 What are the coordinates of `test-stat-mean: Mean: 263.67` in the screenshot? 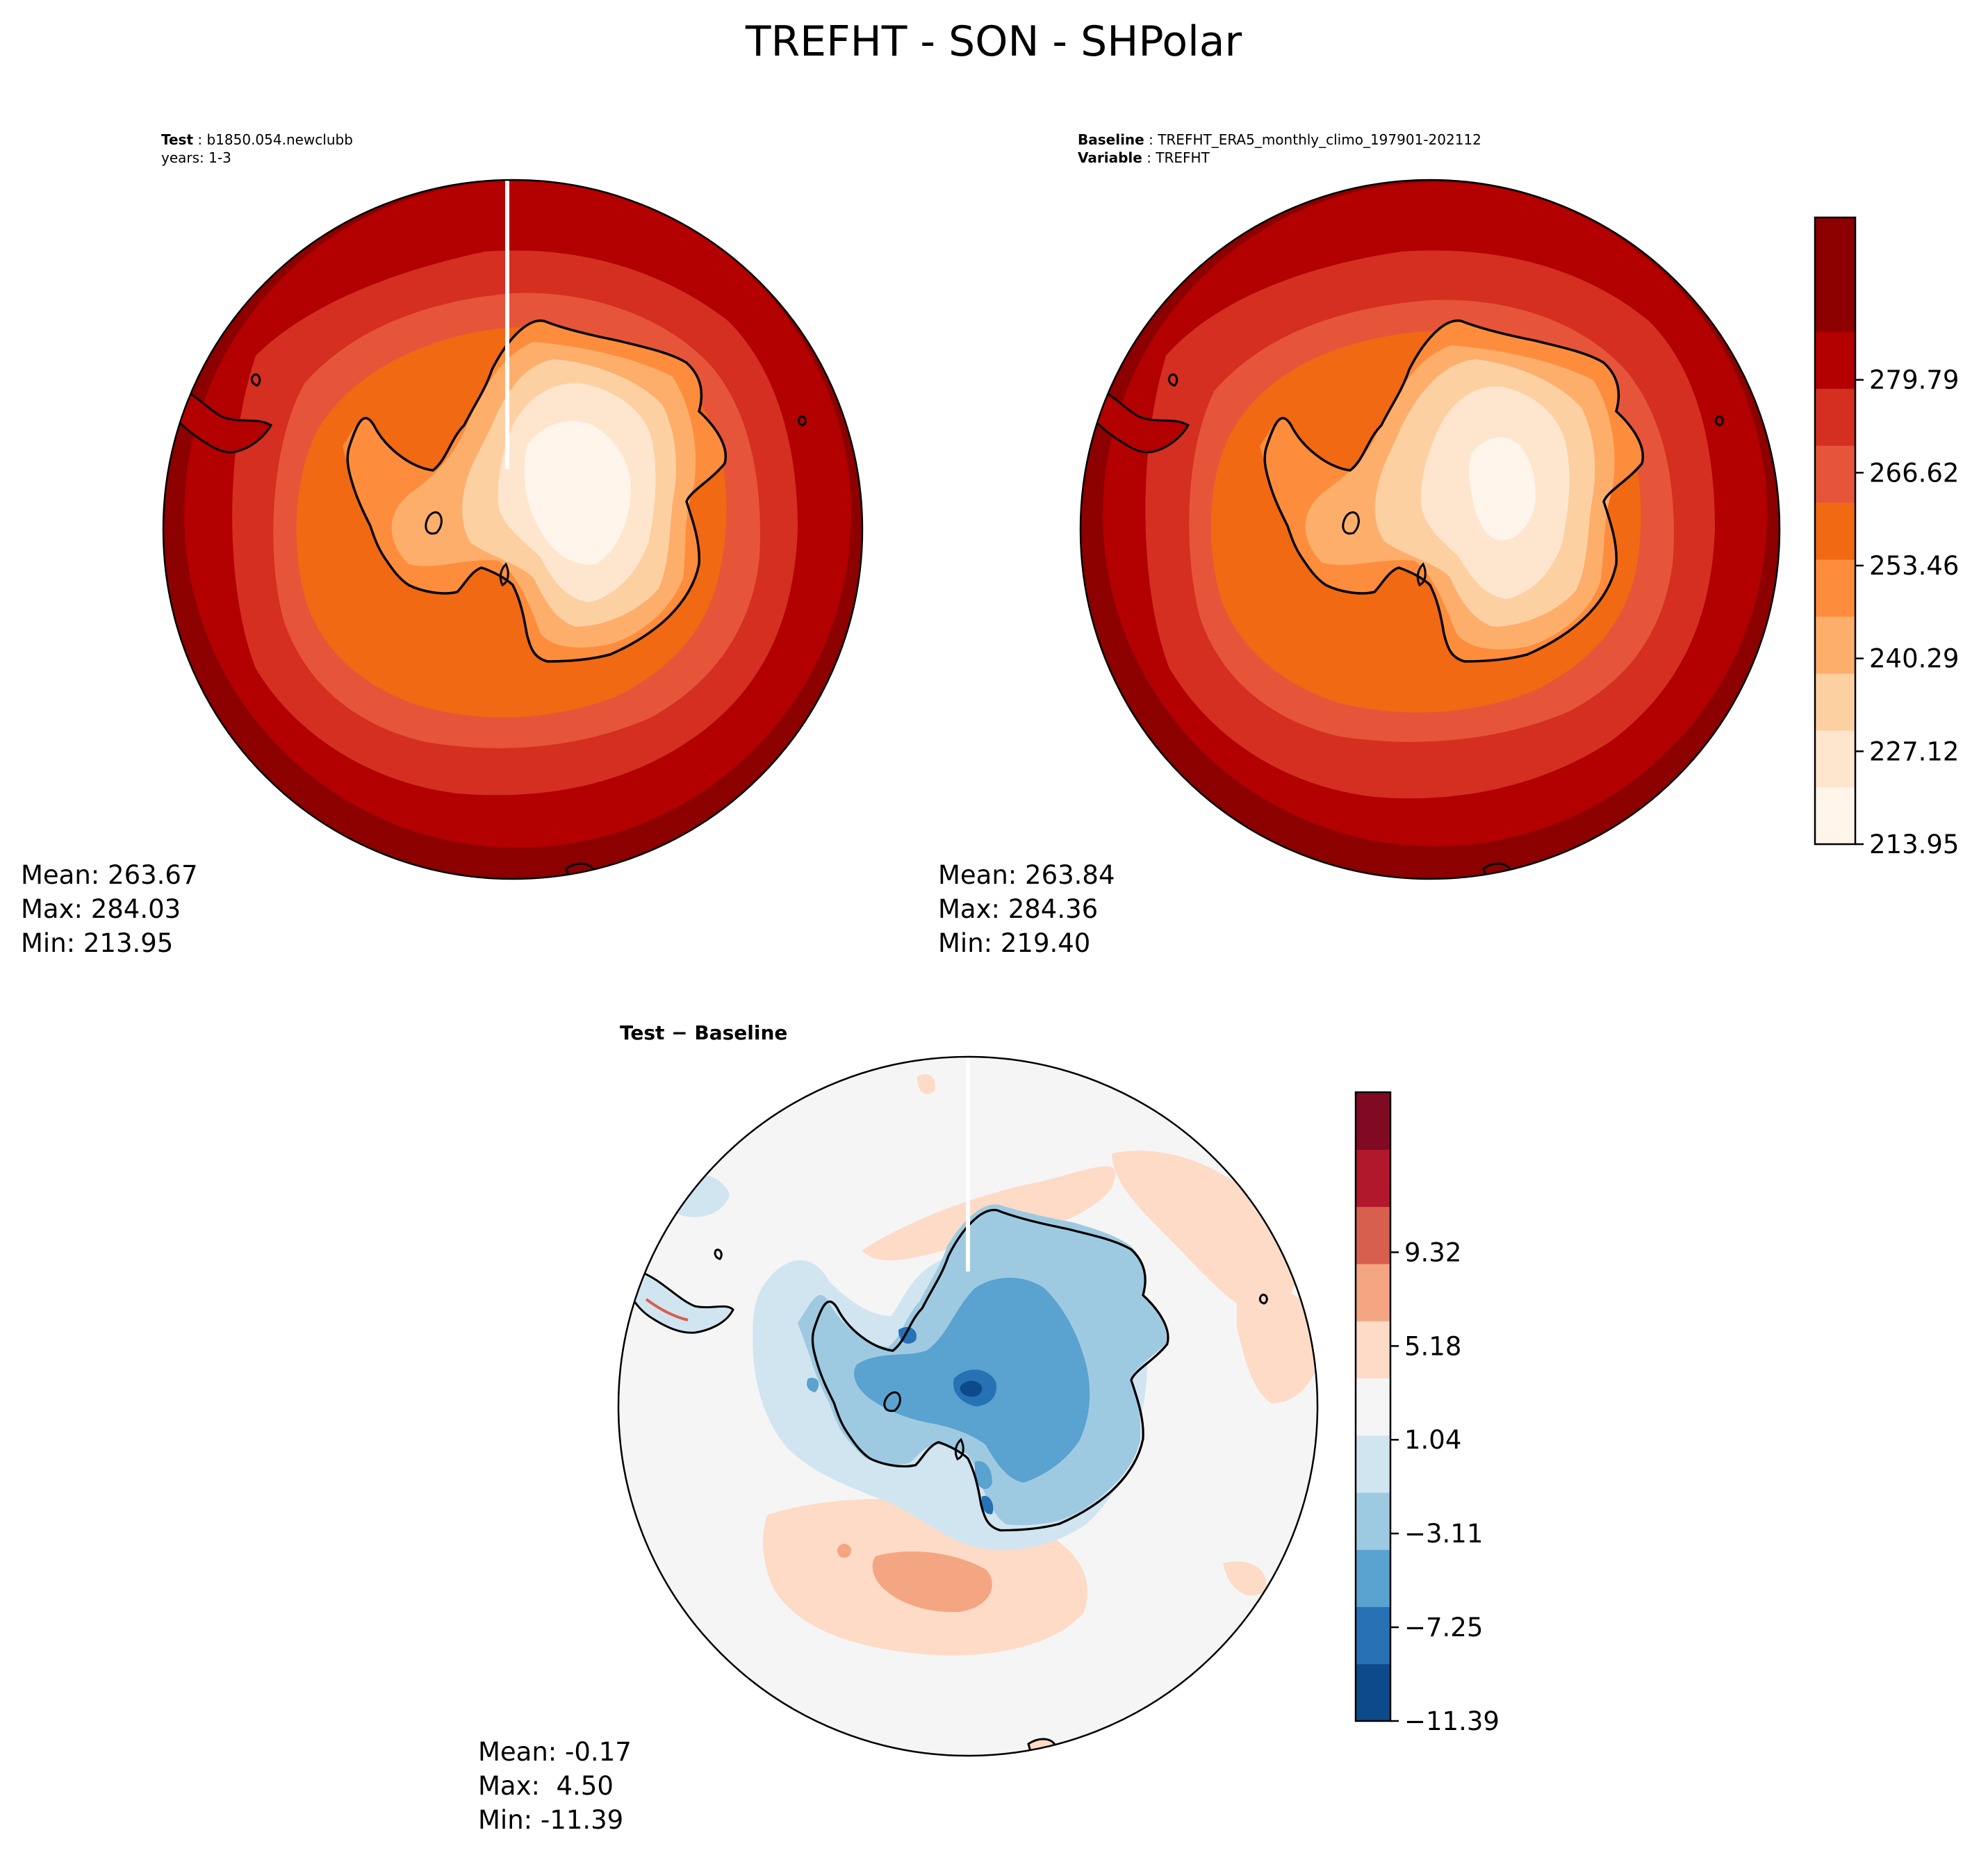 It's located at (109, 875).